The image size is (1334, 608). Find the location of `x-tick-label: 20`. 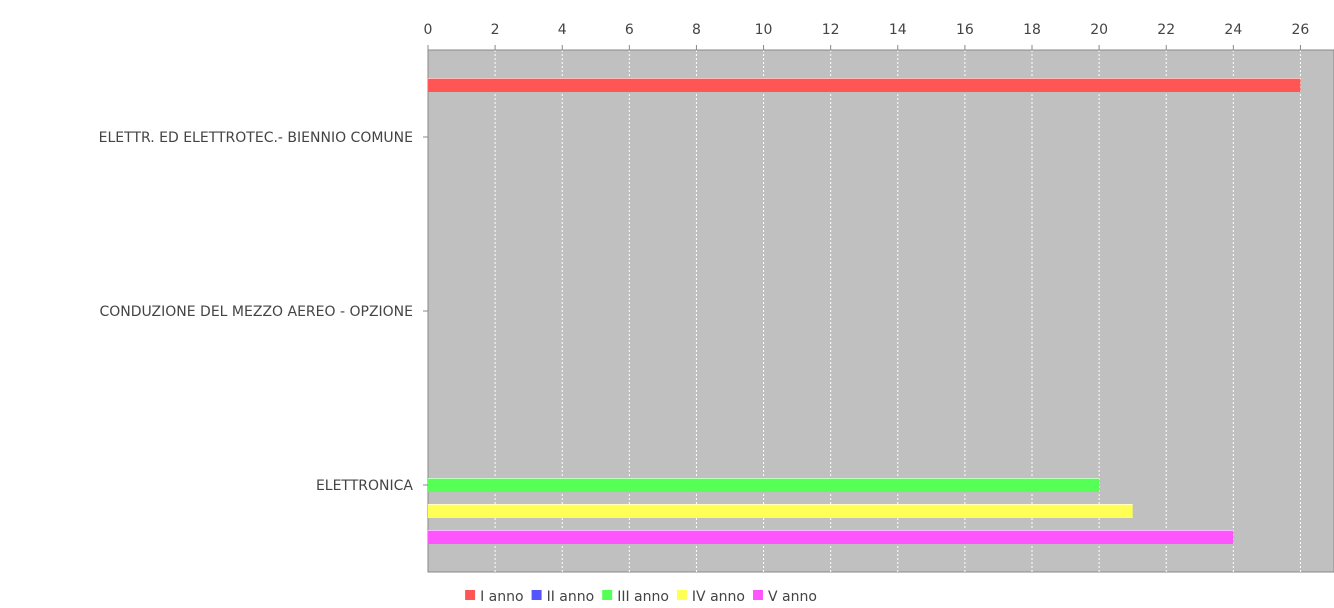

x-tick-label: 20 is located at coordinates (1099, 30).